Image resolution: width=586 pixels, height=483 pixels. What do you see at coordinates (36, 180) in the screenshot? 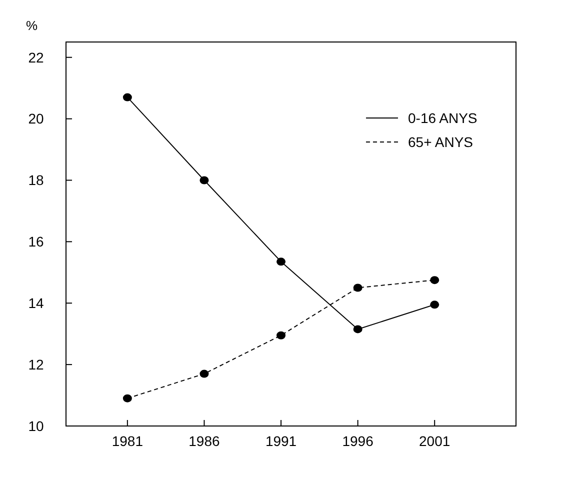
I see `y-tick-label: 18` at bounding box center [36, 180].